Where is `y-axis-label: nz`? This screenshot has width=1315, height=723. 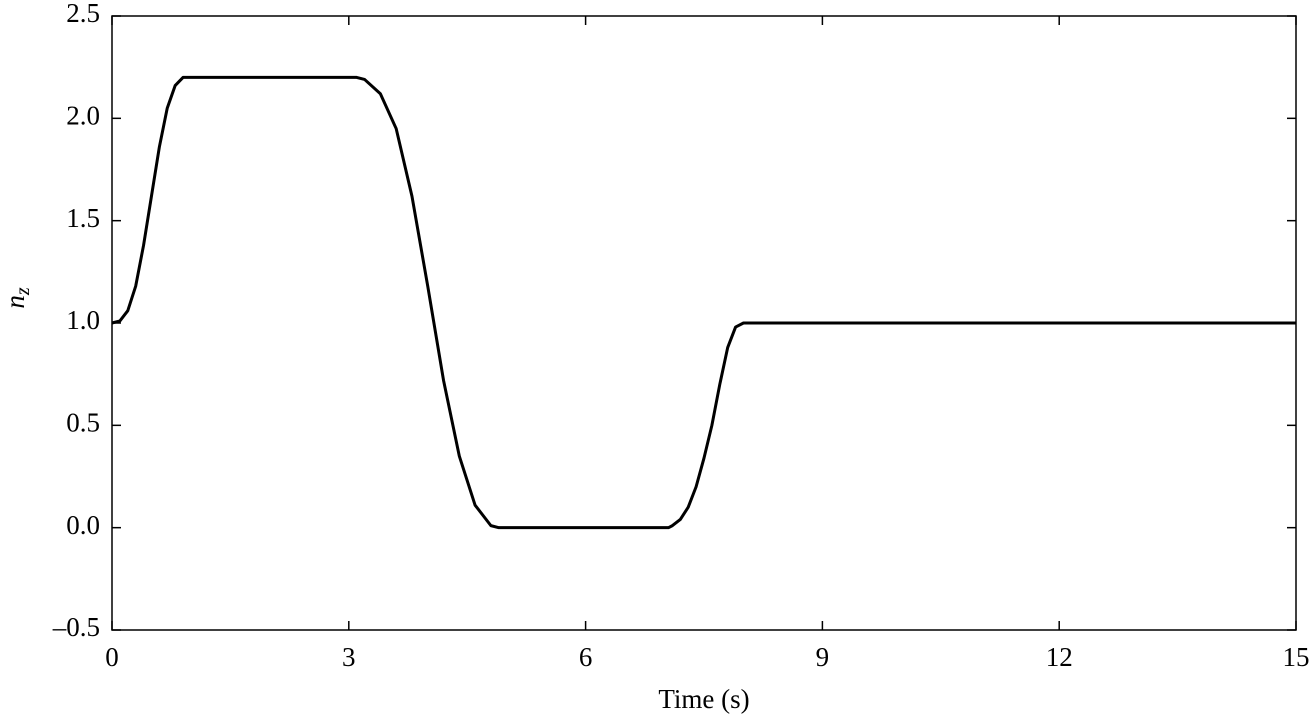
y-axis-label: nz is located at coordinates (16, 298).